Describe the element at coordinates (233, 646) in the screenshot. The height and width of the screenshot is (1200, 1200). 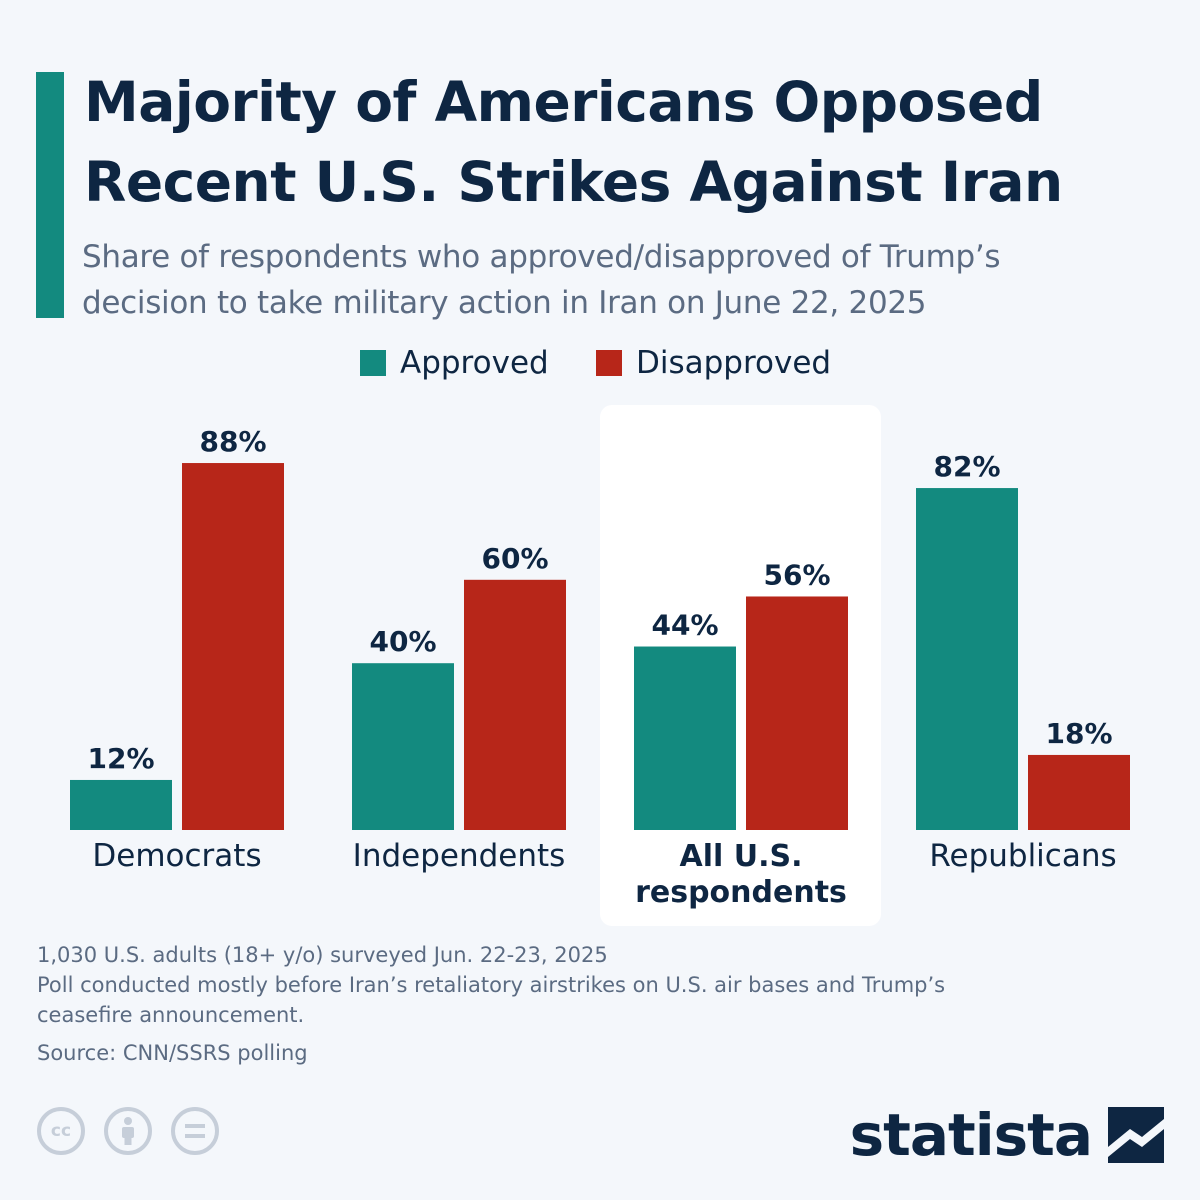
I see `bar-democrats-disapproved` at that location.